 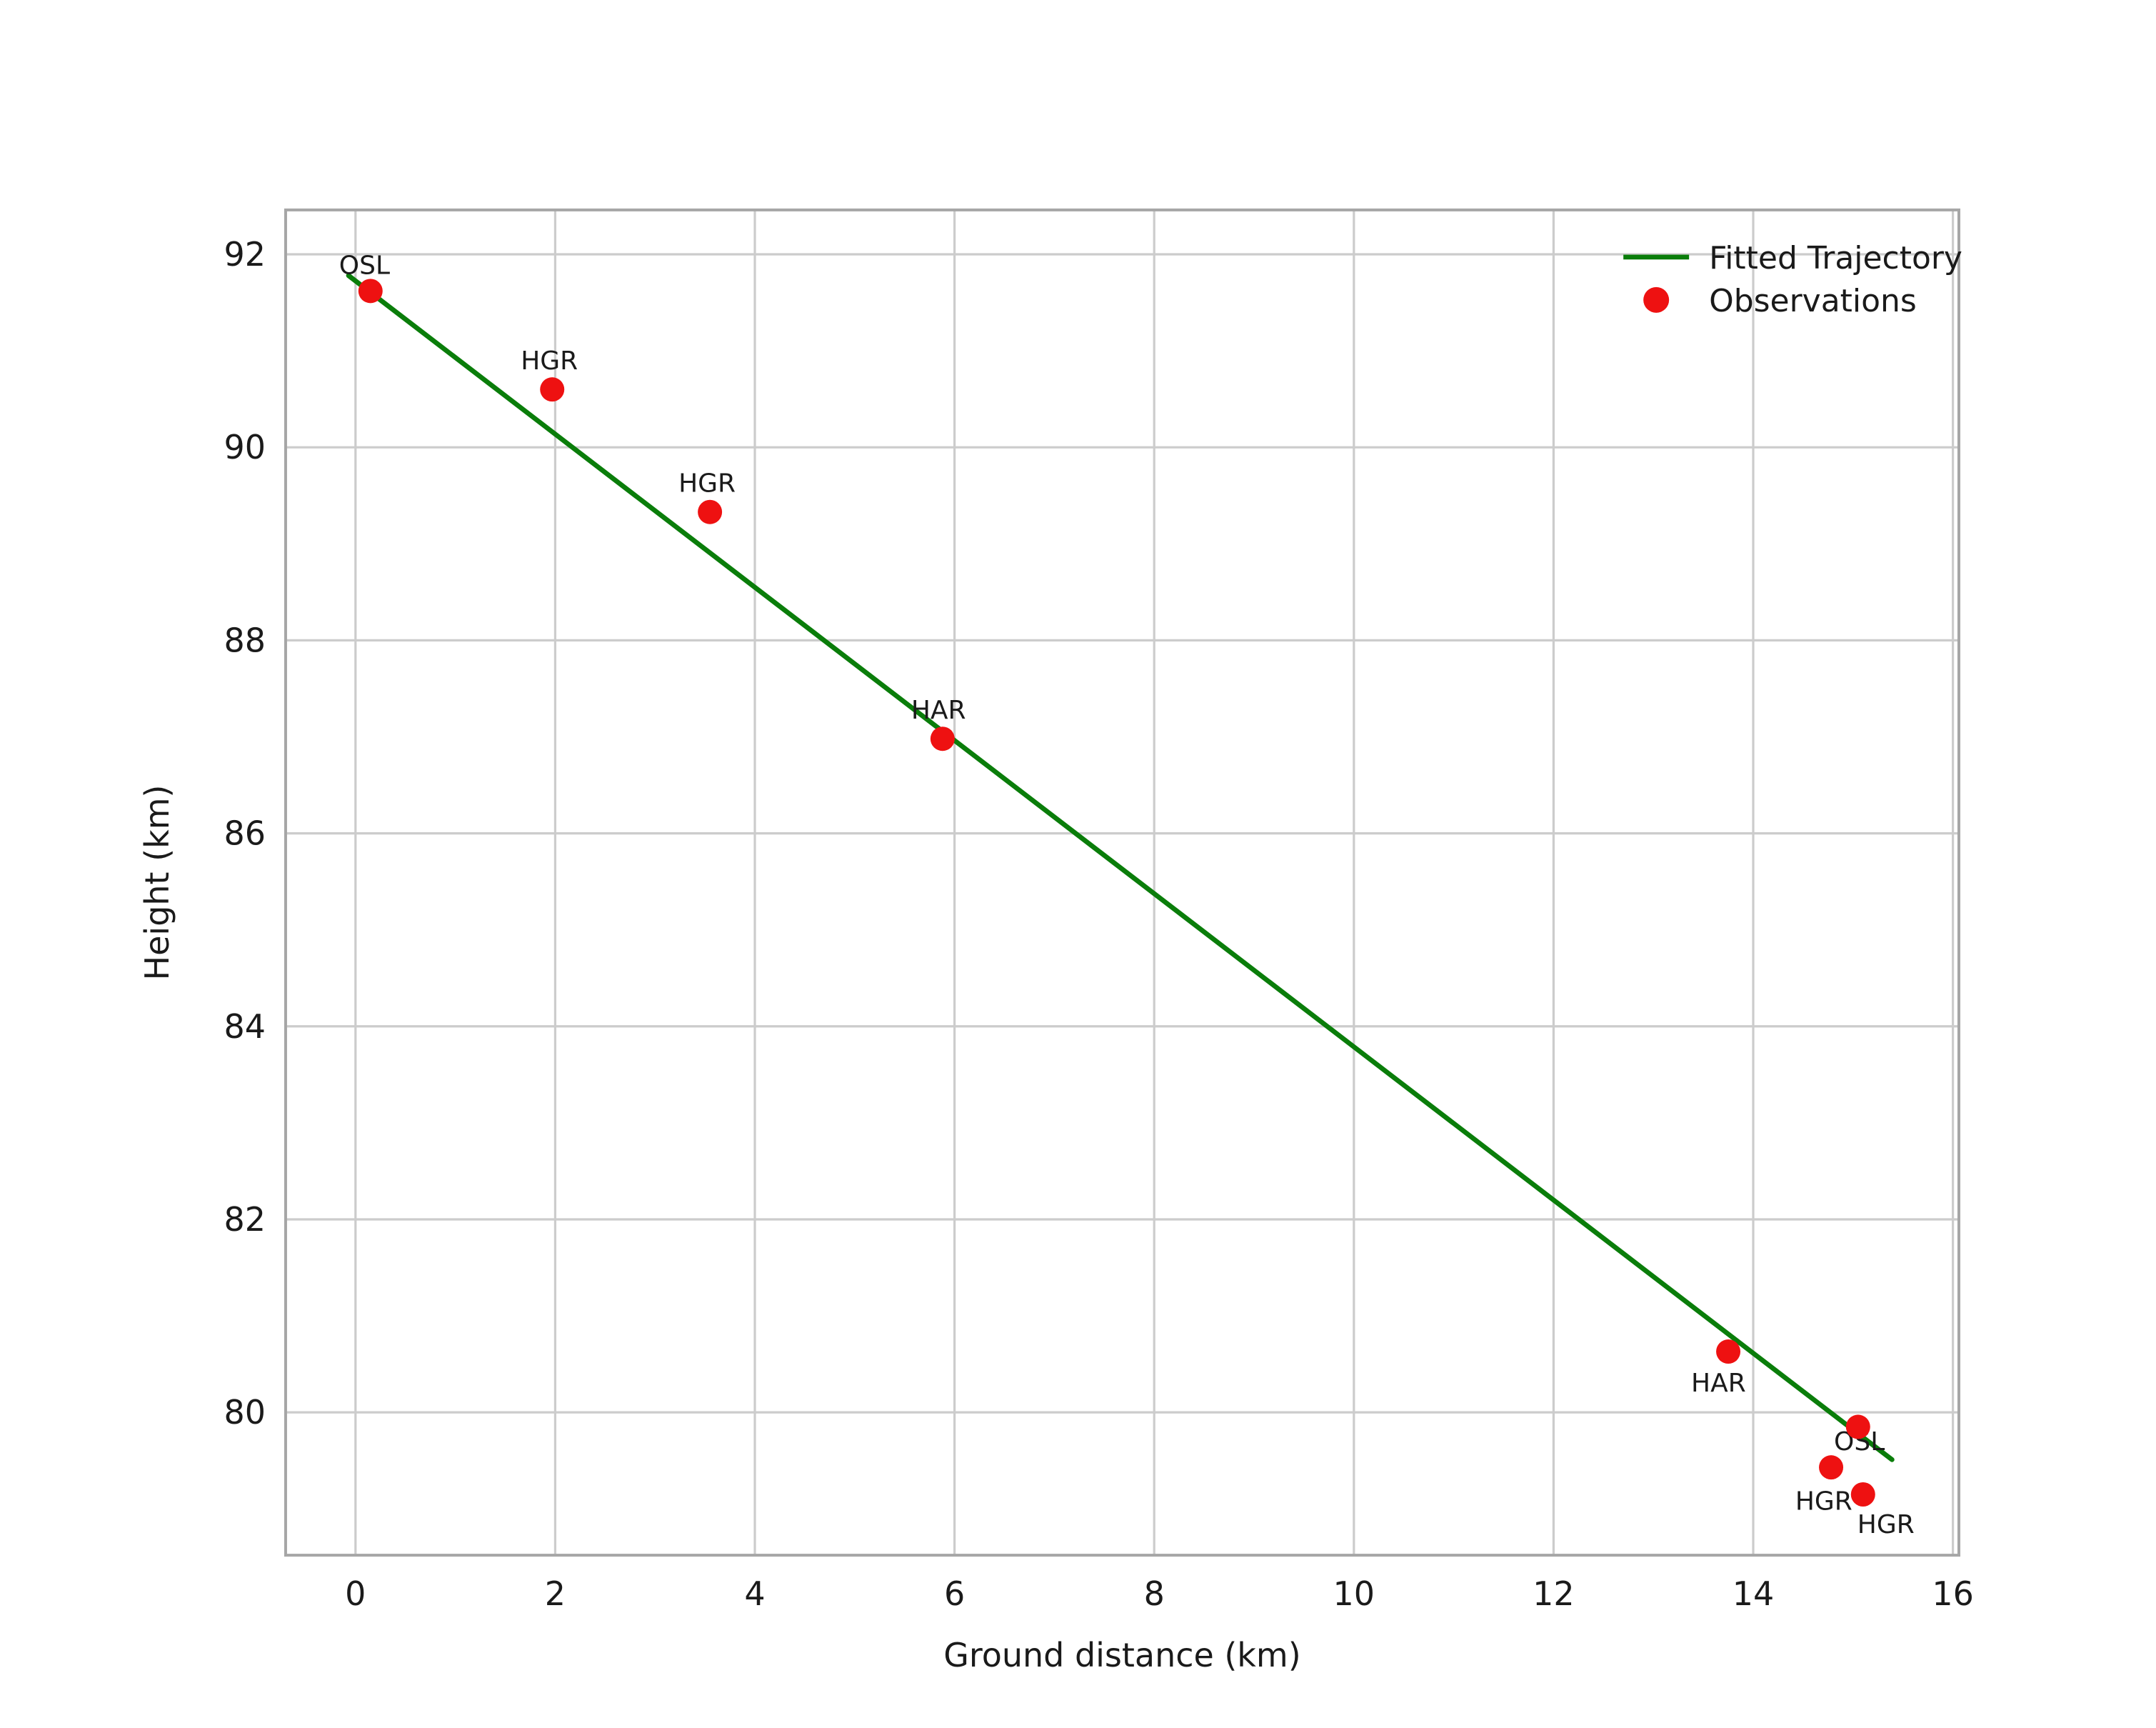 What do you see at coordinates (157, 883) in the screenshot?
I see `y-axis-label: Height (km)` at bounding box center [157, 883].